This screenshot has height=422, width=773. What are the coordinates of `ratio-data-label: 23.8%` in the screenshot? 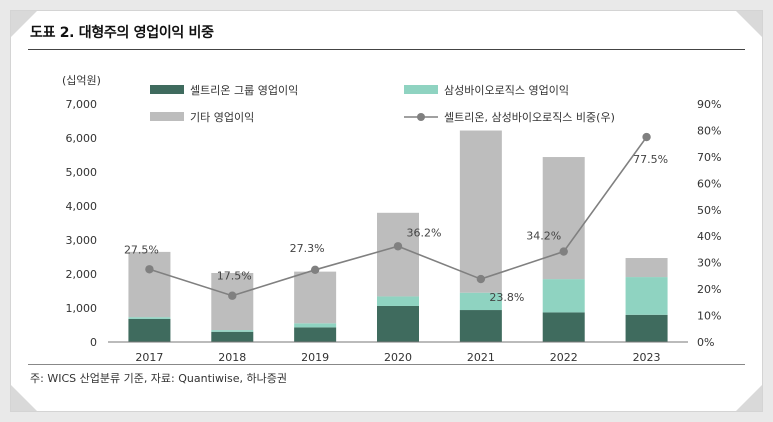 It's located at (506, 297).